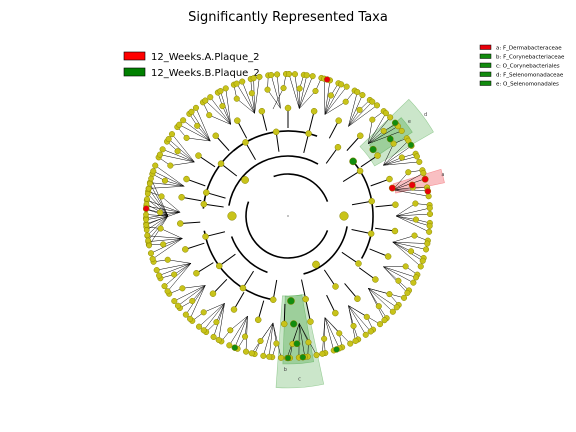  Describe the element at coordinates (485, 74) in the screenshot. I see `clade-legend-swatch-d` at that location.